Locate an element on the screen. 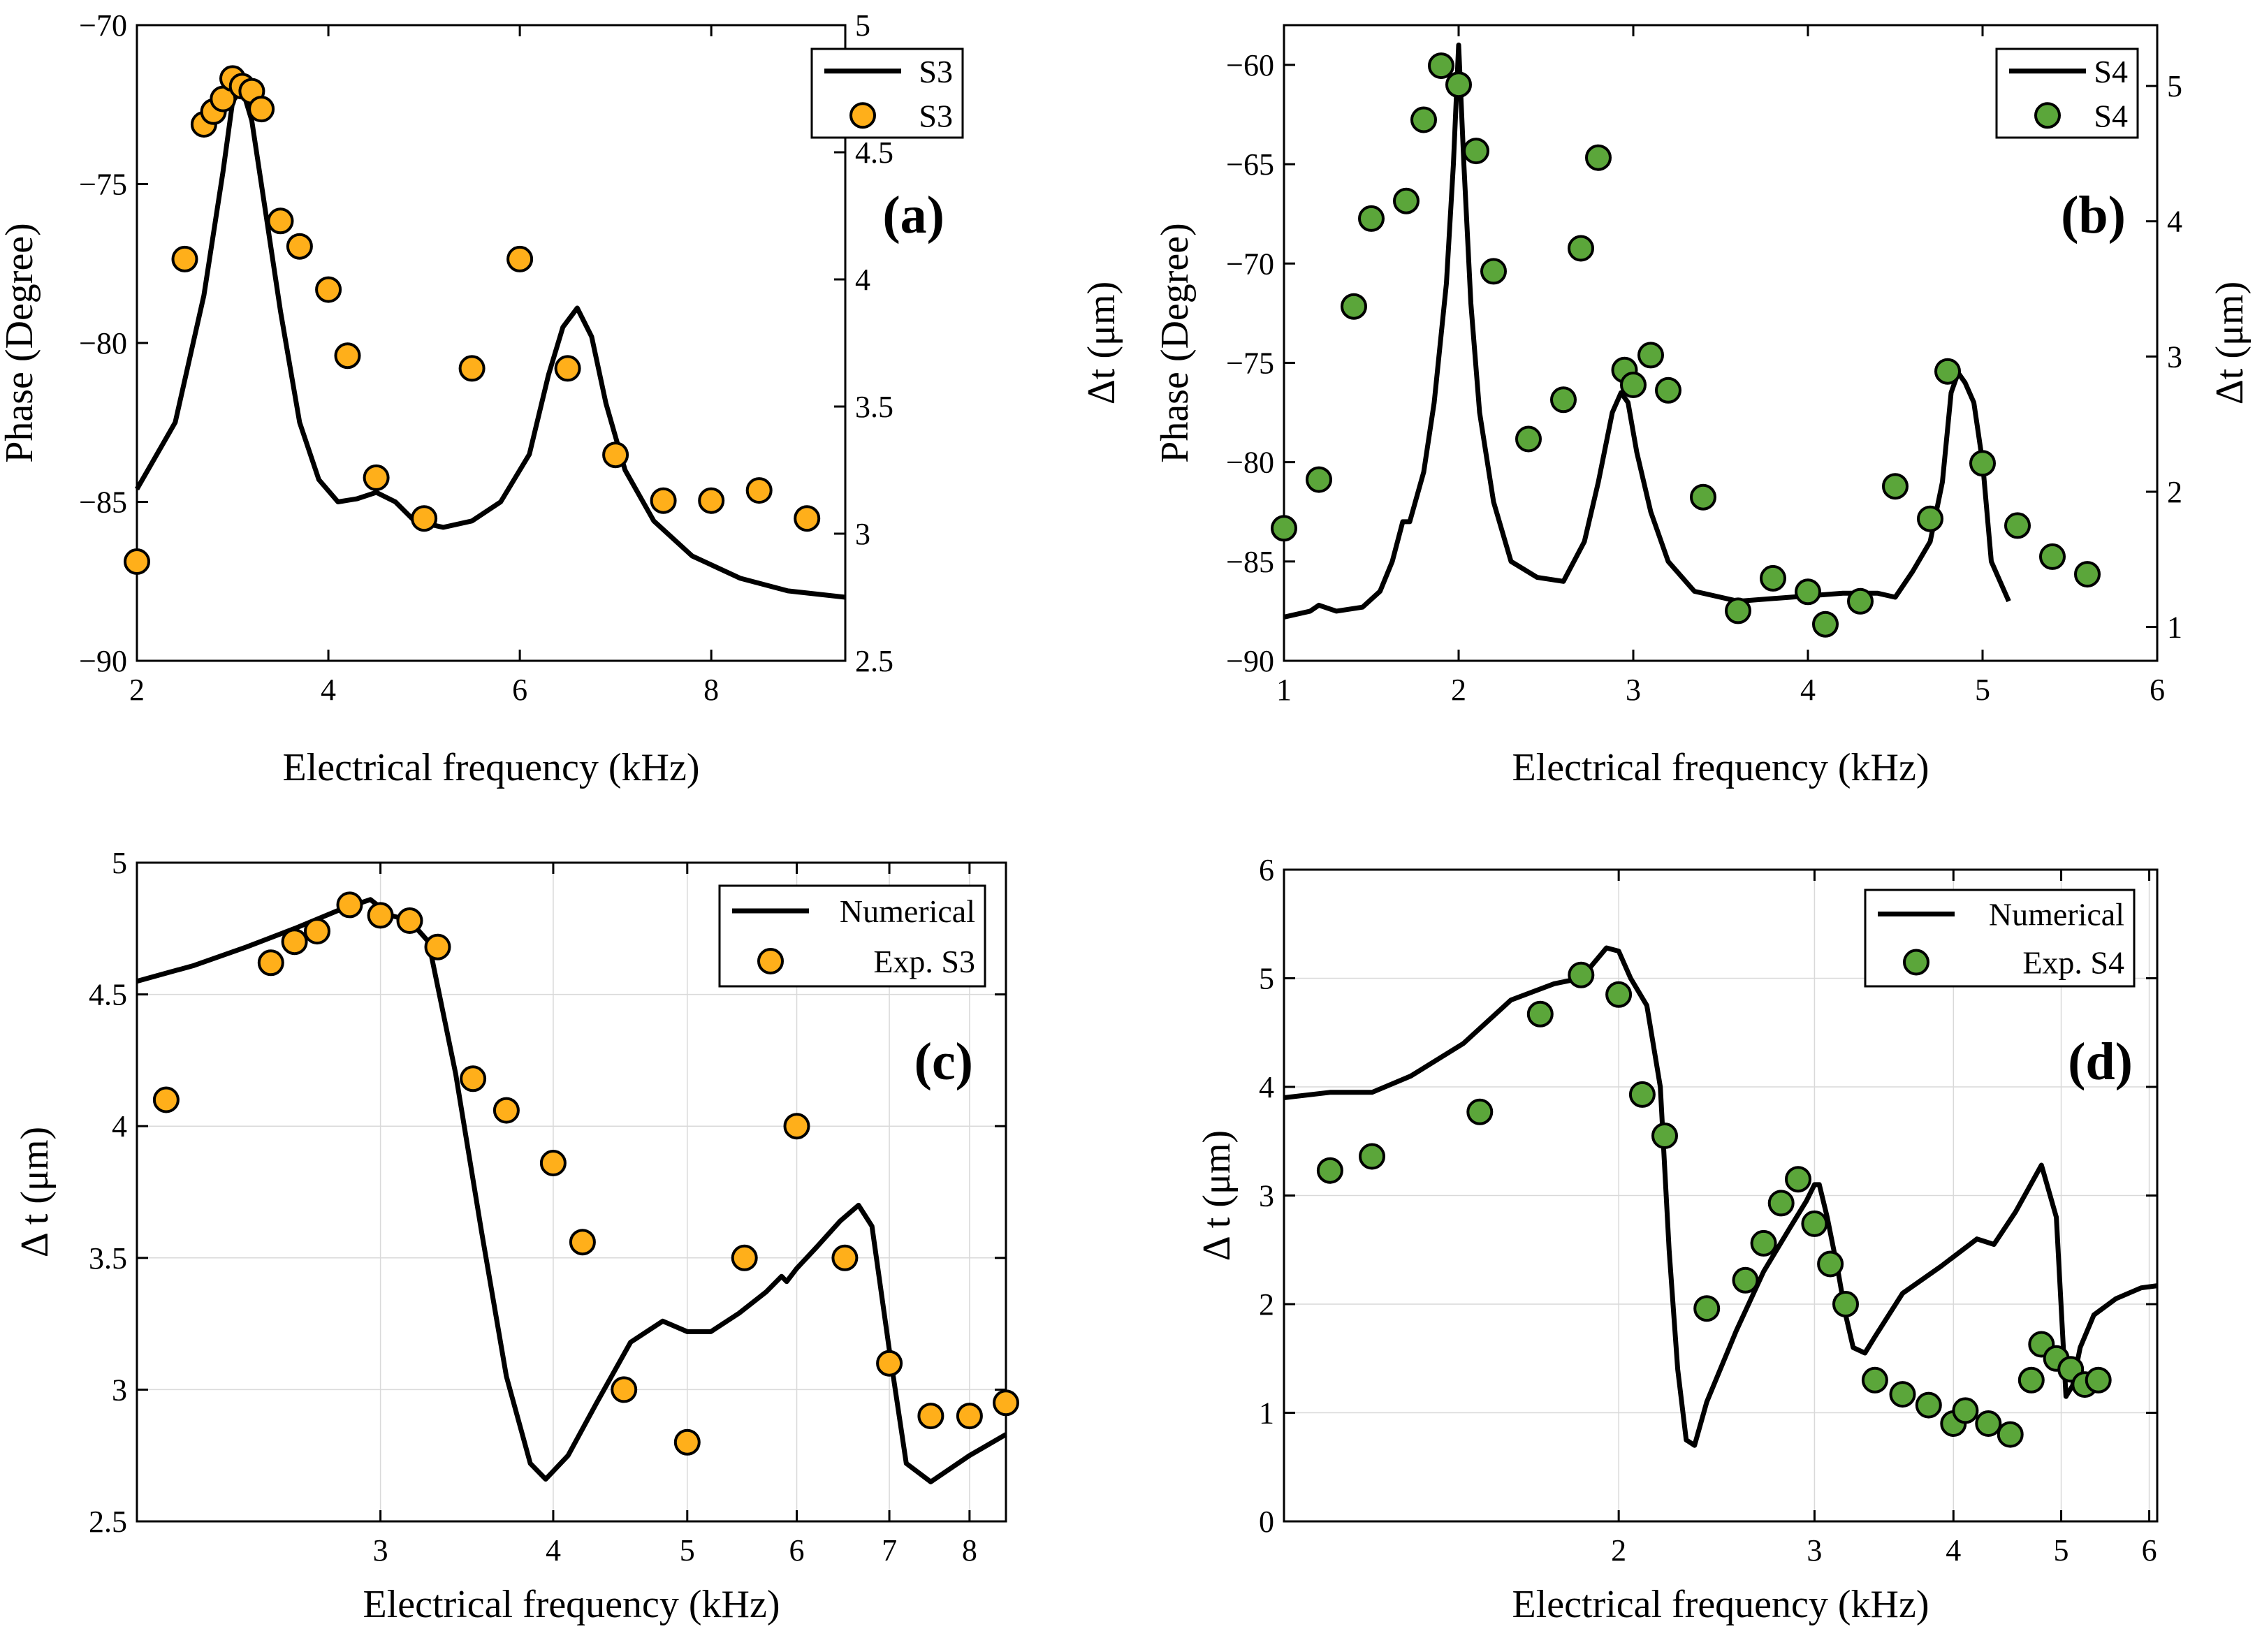  axes-frame is located at coordinates (491, 343).